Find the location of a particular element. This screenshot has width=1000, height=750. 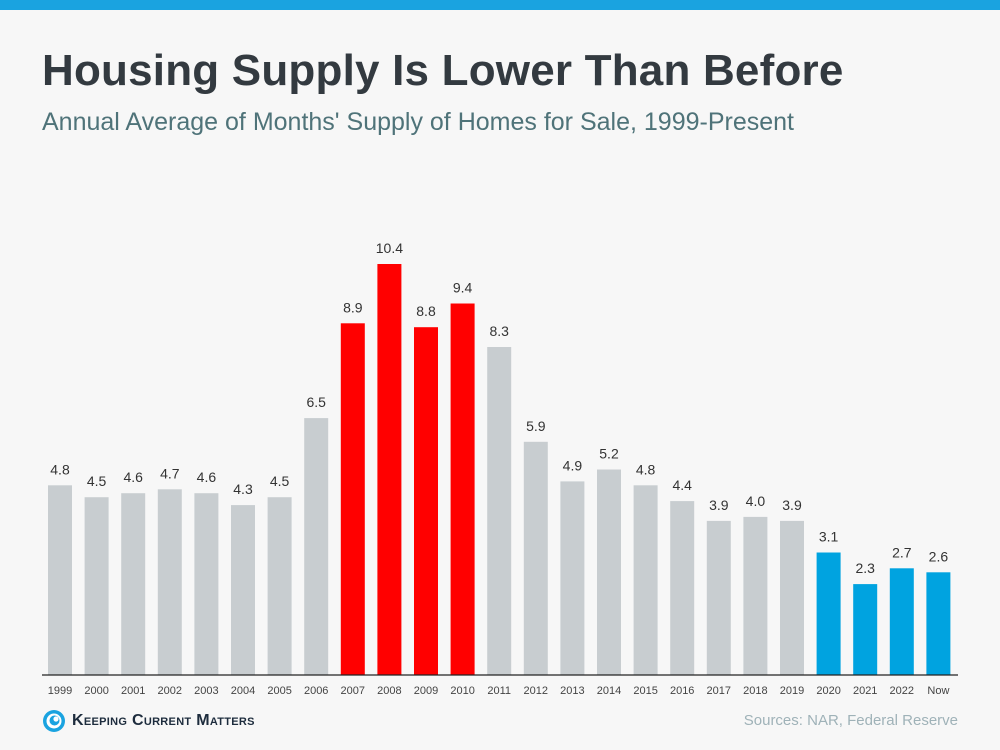

x-tick-label-2003: 2003 is located at coordinates (206, 691).